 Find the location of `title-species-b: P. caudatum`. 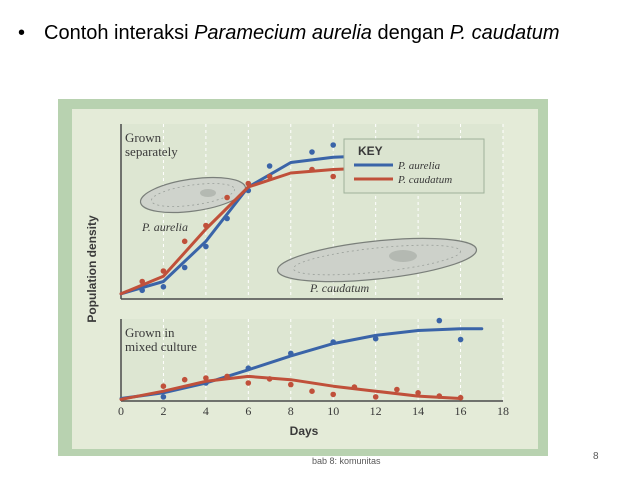

title-species-b: P. caudatum is located at coordinates (504, 33).